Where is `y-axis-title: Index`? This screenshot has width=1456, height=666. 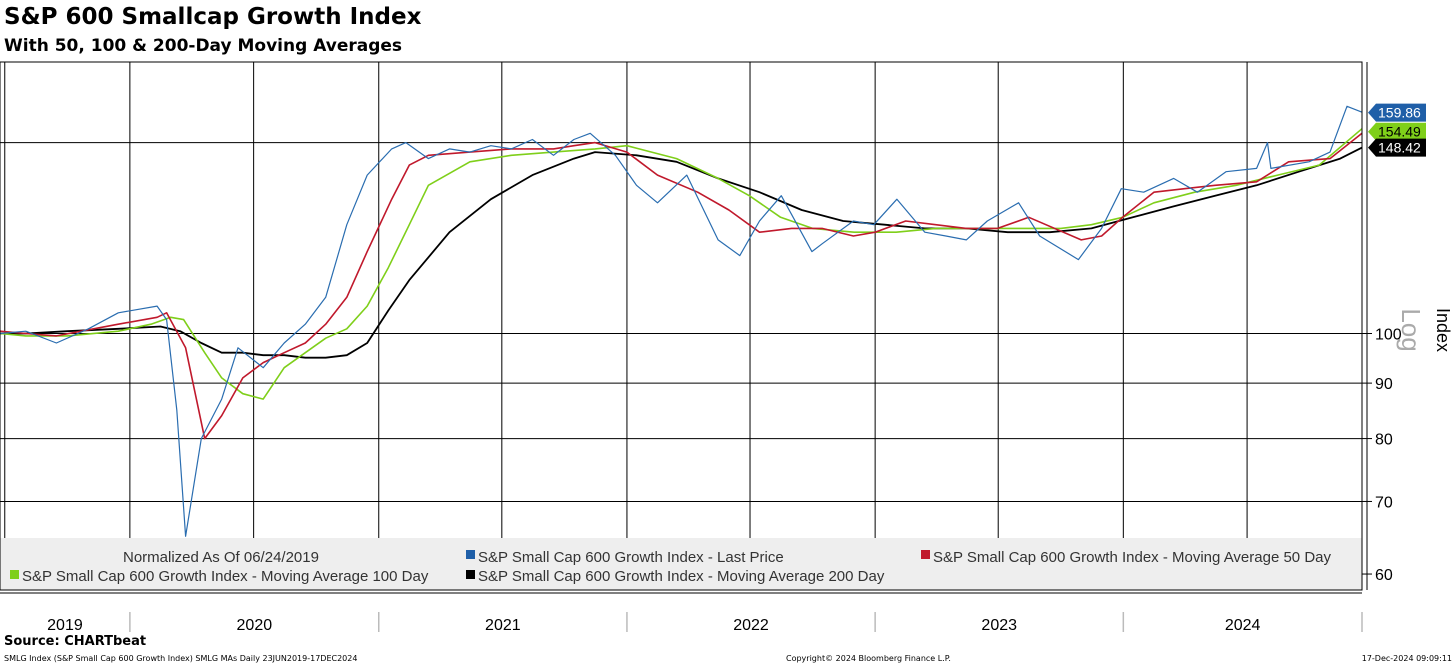 y-axis-title: Index is located at coordinates (1443, 330).